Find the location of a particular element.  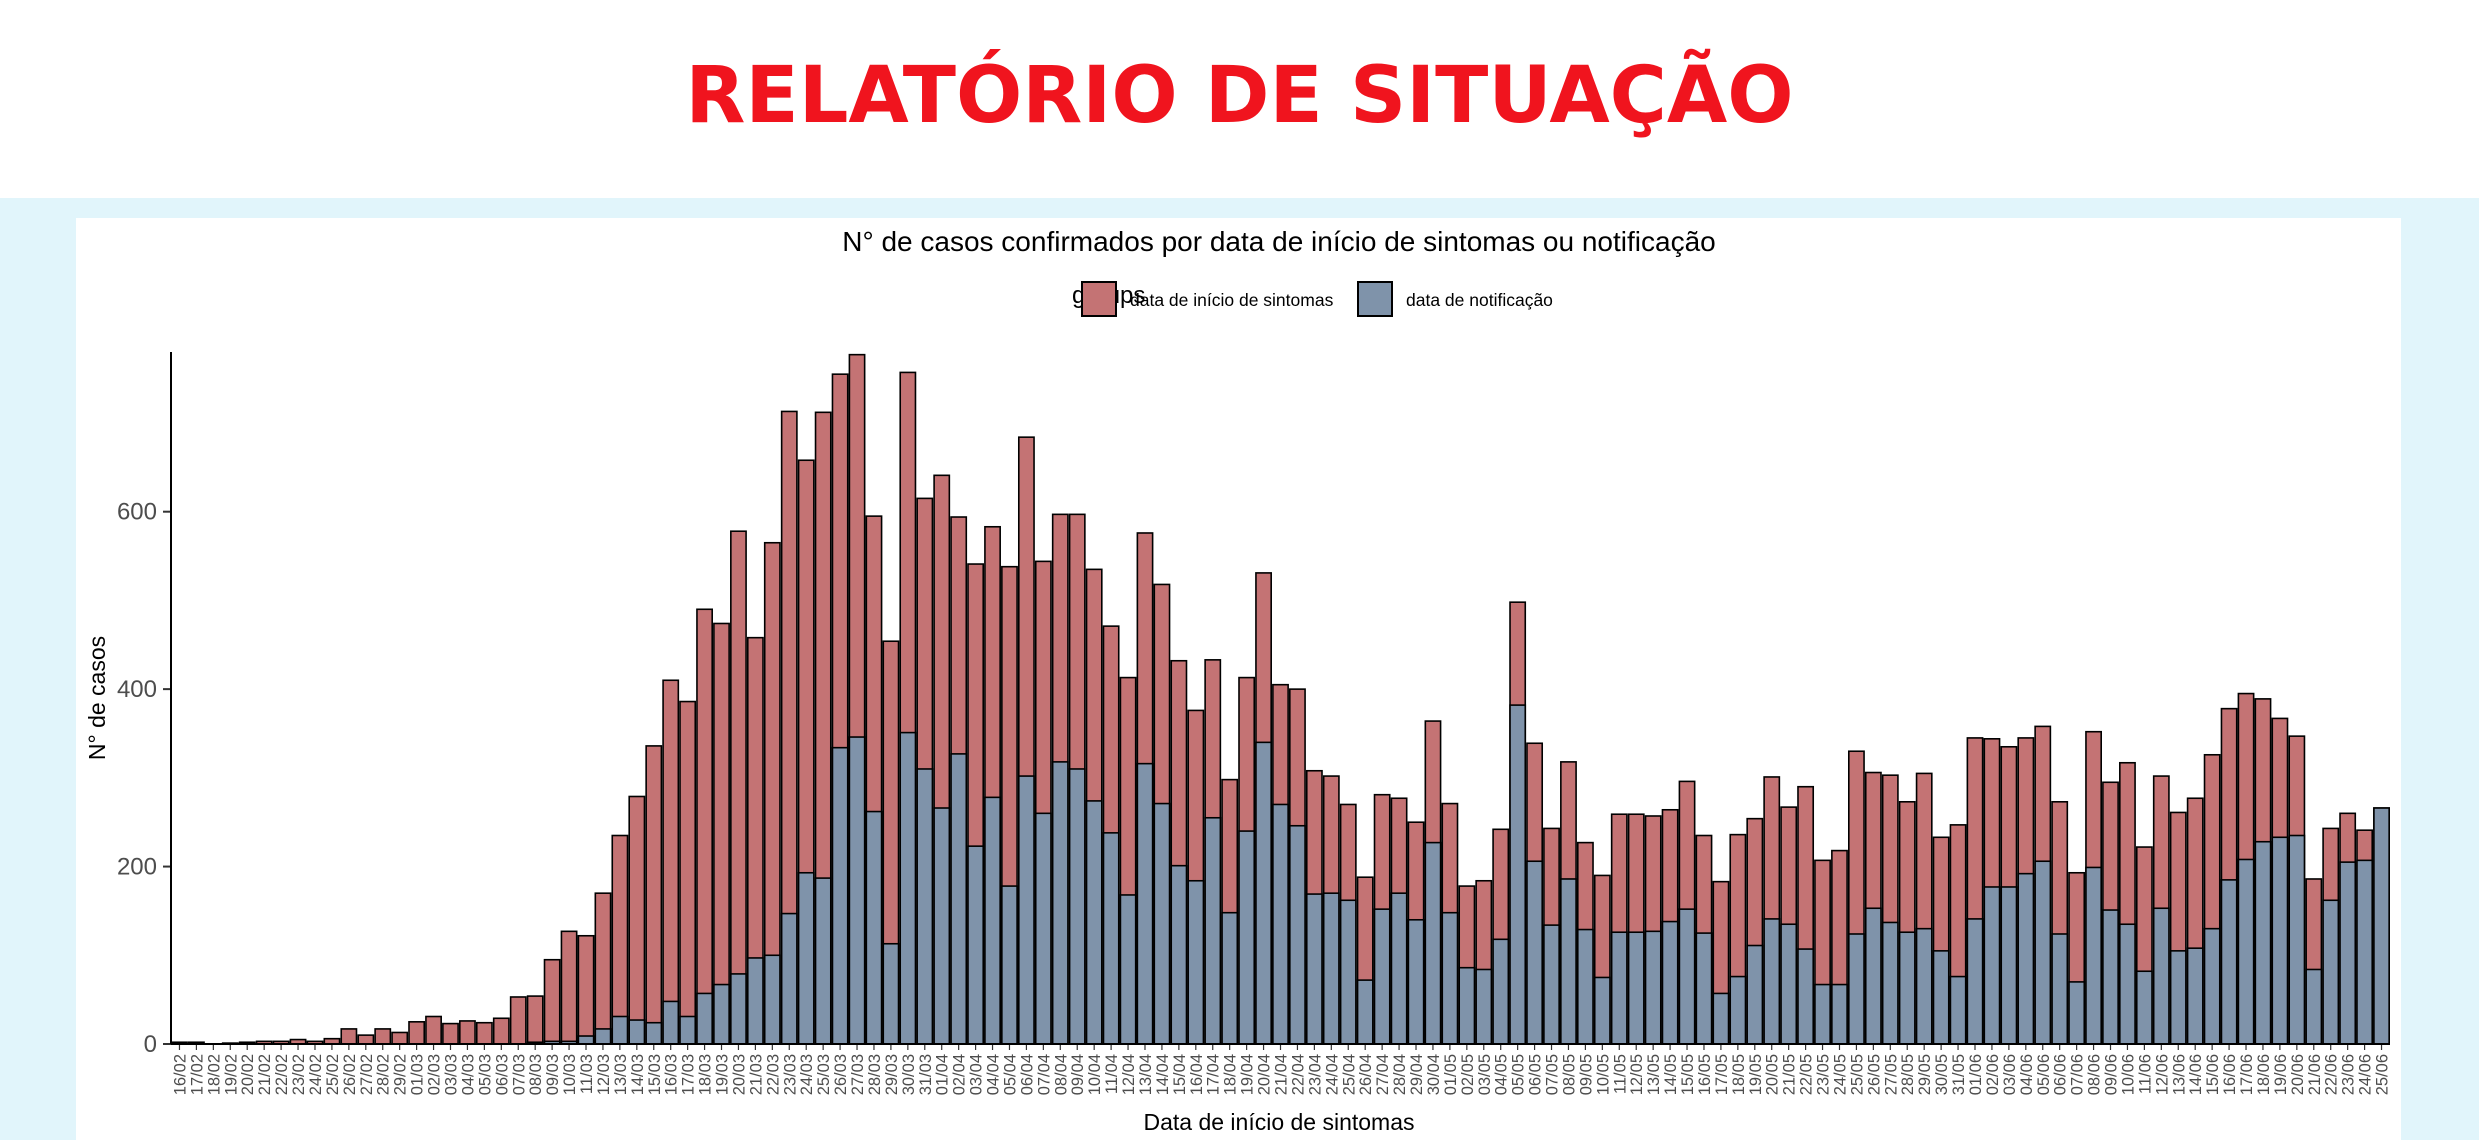

x-tick-label: 24/04 is located at coordinates (1332, 1074).